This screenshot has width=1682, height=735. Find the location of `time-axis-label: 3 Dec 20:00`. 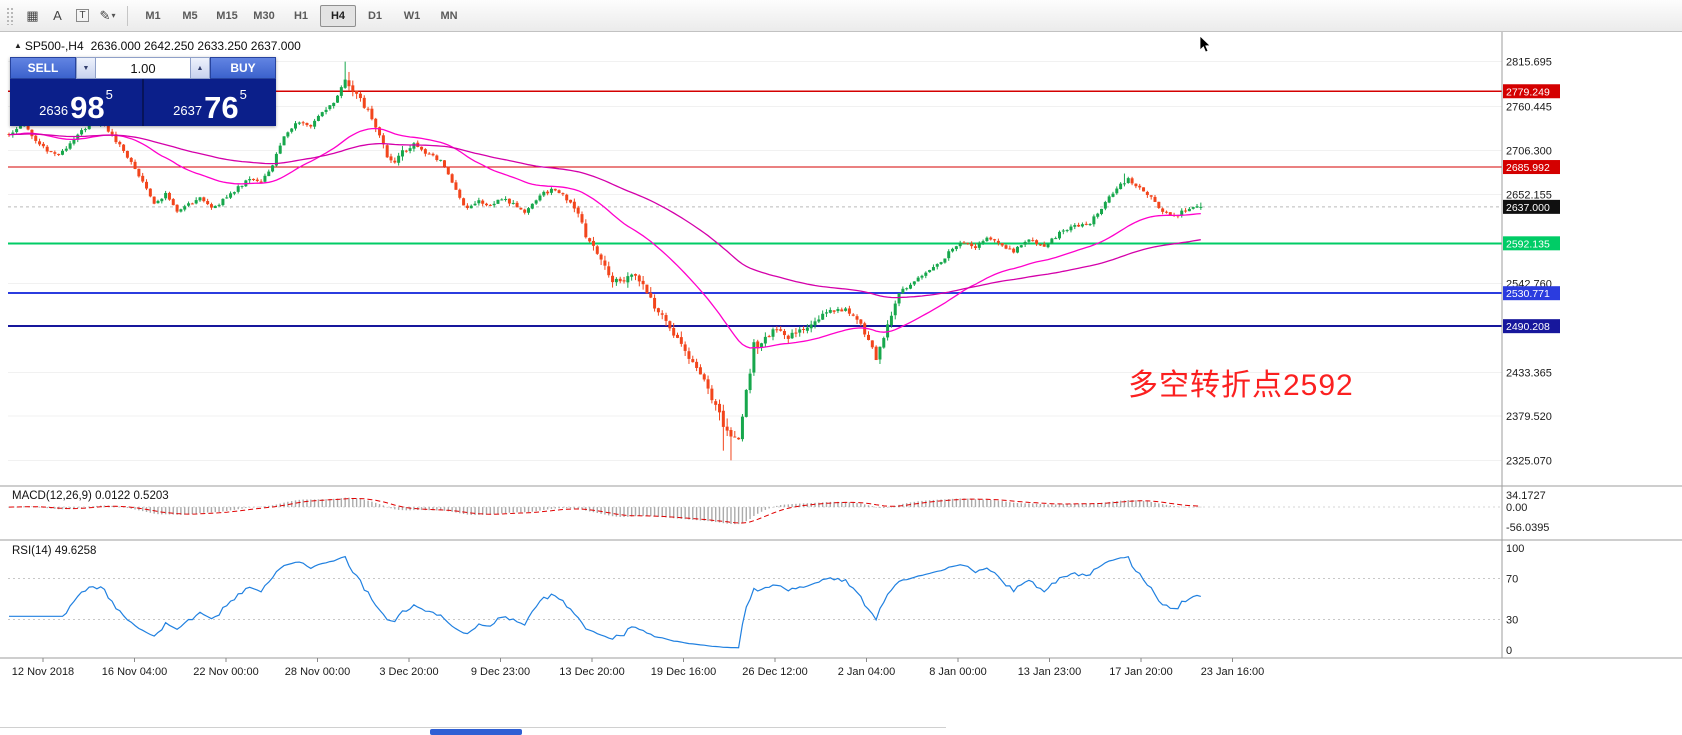

time-axis-label: 3 Dec 20:00 is located at coordinates (408, 672).